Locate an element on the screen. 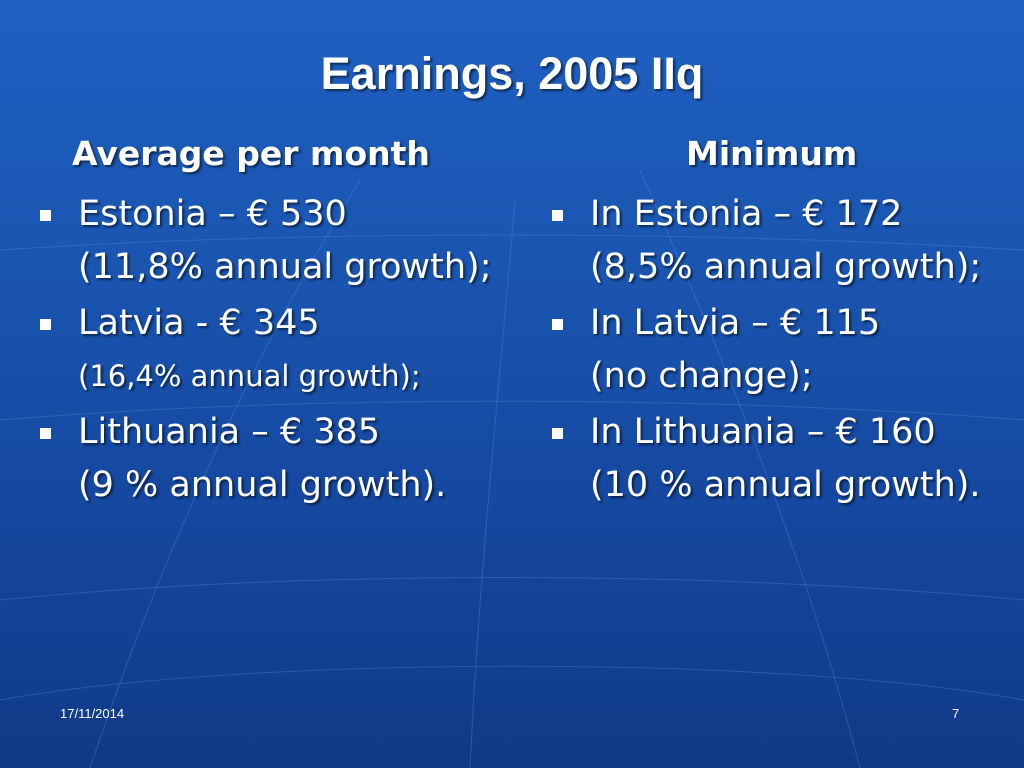  list-item-latvia-average: Latvia - € 345 (16,4% annual growth); is located at coordinates (280, 348).